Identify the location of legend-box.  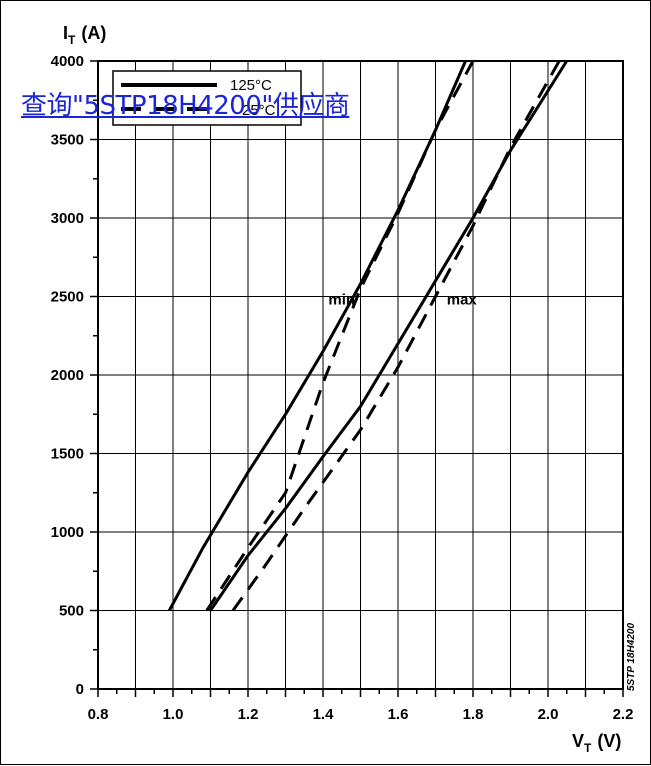
(207, 98).